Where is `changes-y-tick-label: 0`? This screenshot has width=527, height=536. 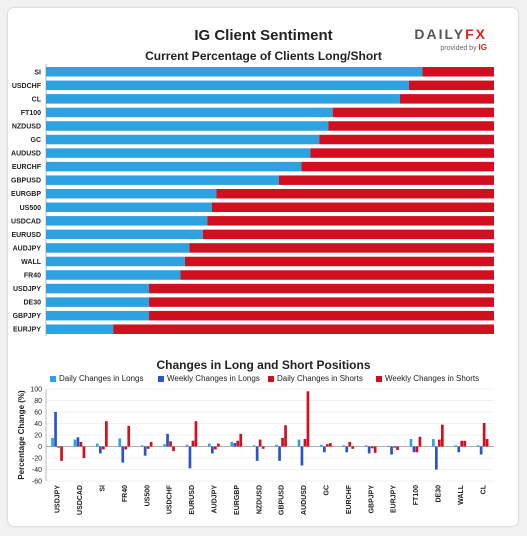
changes-y-tick-label: 0 is located at coordinates (40, 447).